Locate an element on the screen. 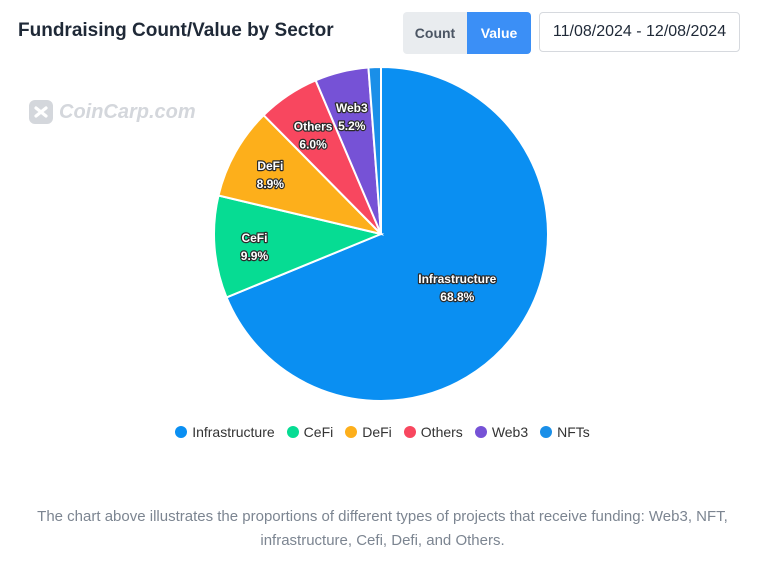  legend-item-defi: DeFi is located at coordinates (368, 432).